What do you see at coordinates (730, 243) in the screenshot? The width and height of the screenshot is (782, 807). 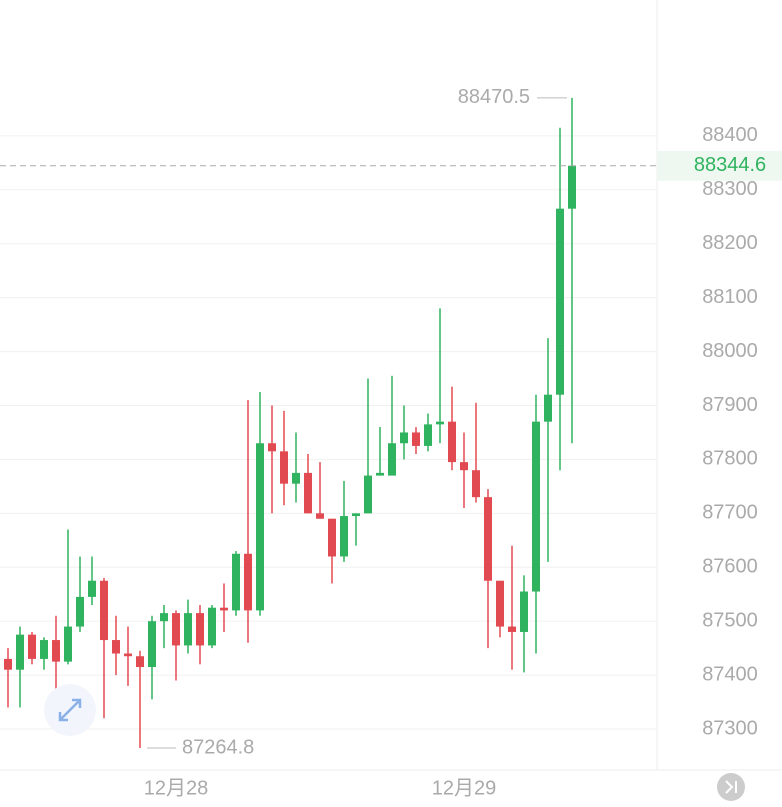 I see `y-tick-label: 88200` at bounding box center [730, 243].